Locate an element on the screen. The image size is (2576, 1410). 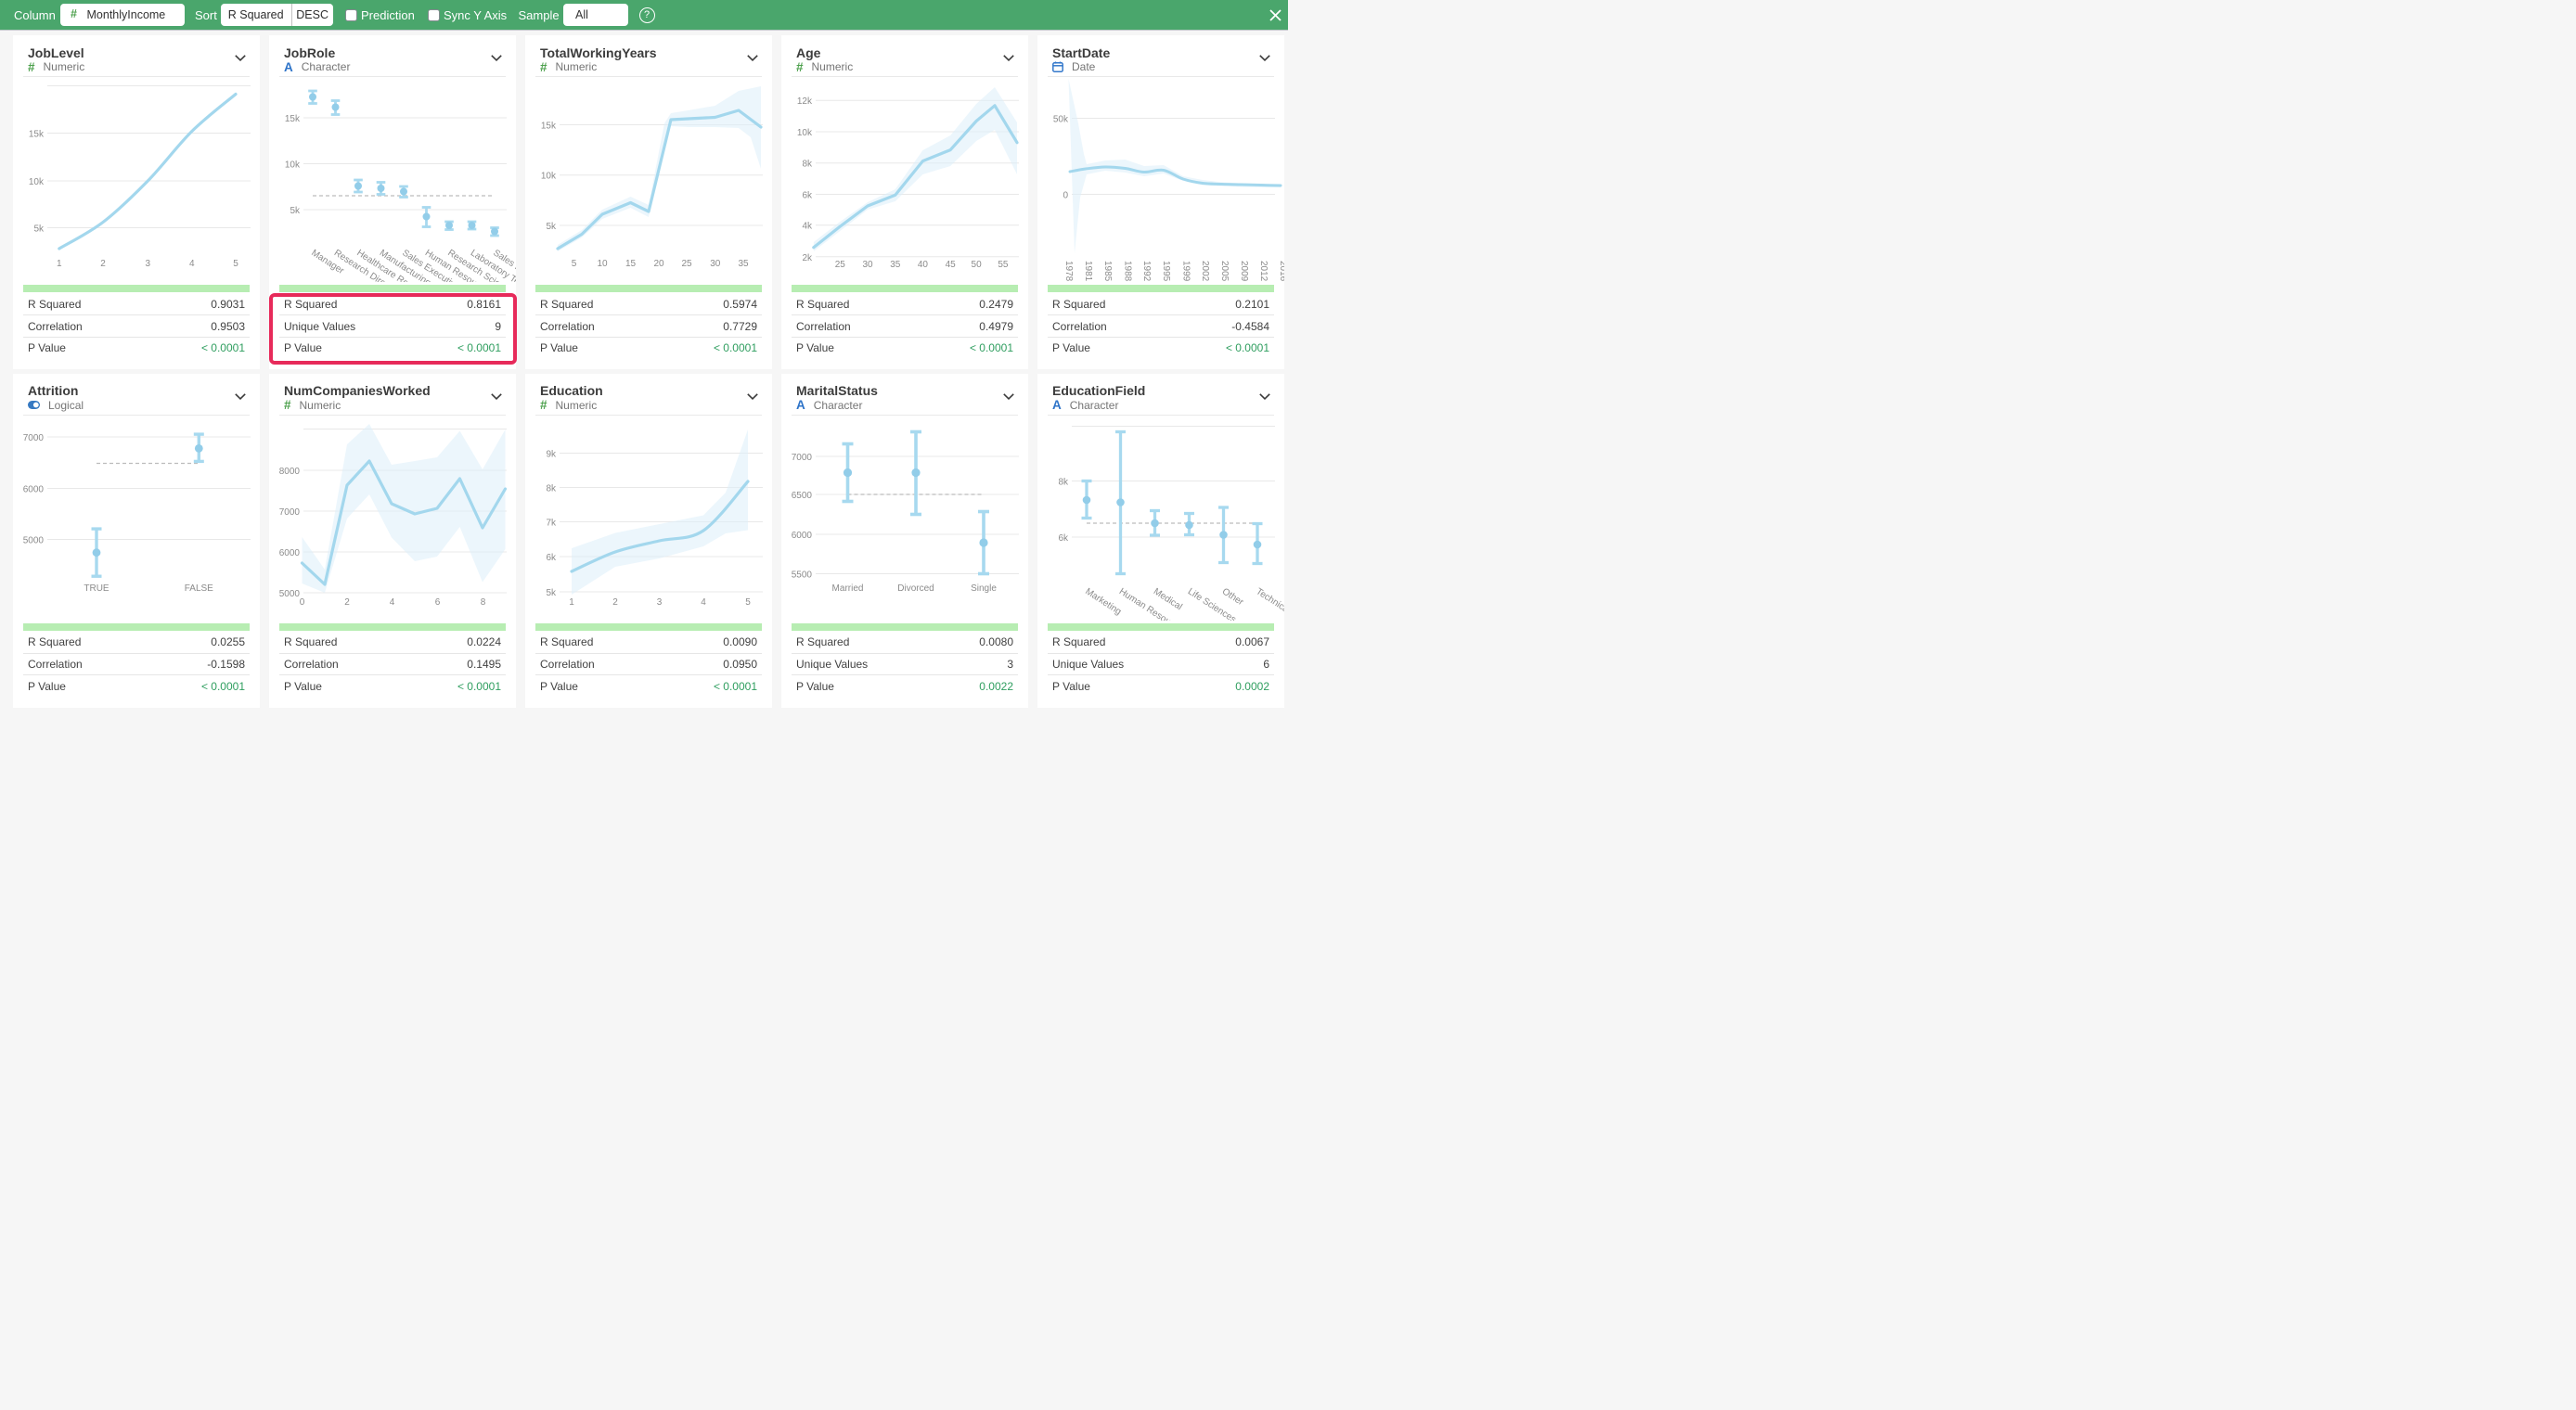
svg-text: 2002 is located at coordinates (1205, 271).